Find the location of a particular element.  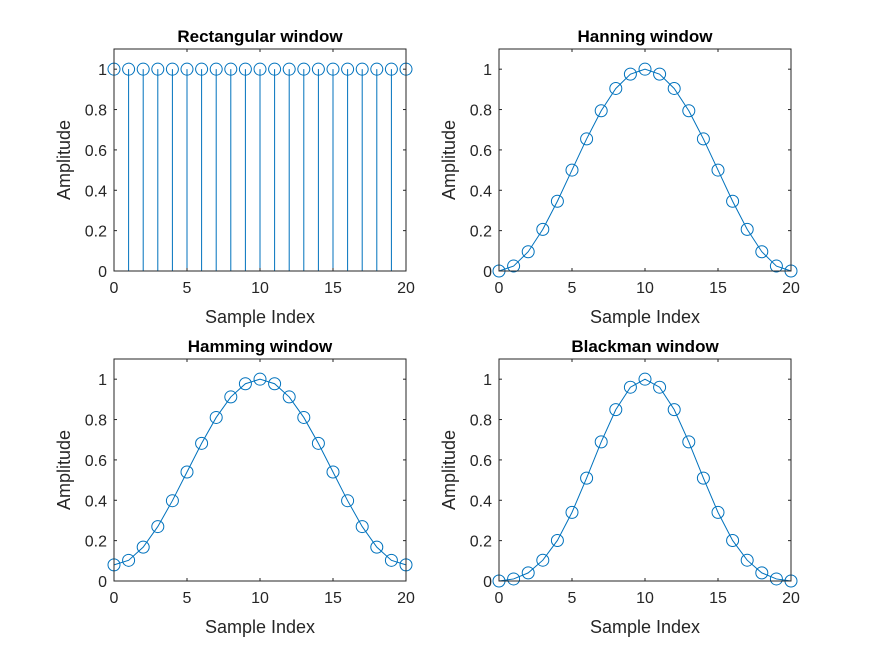

chart-title: Blackman window is located at coordinates (645, 346).